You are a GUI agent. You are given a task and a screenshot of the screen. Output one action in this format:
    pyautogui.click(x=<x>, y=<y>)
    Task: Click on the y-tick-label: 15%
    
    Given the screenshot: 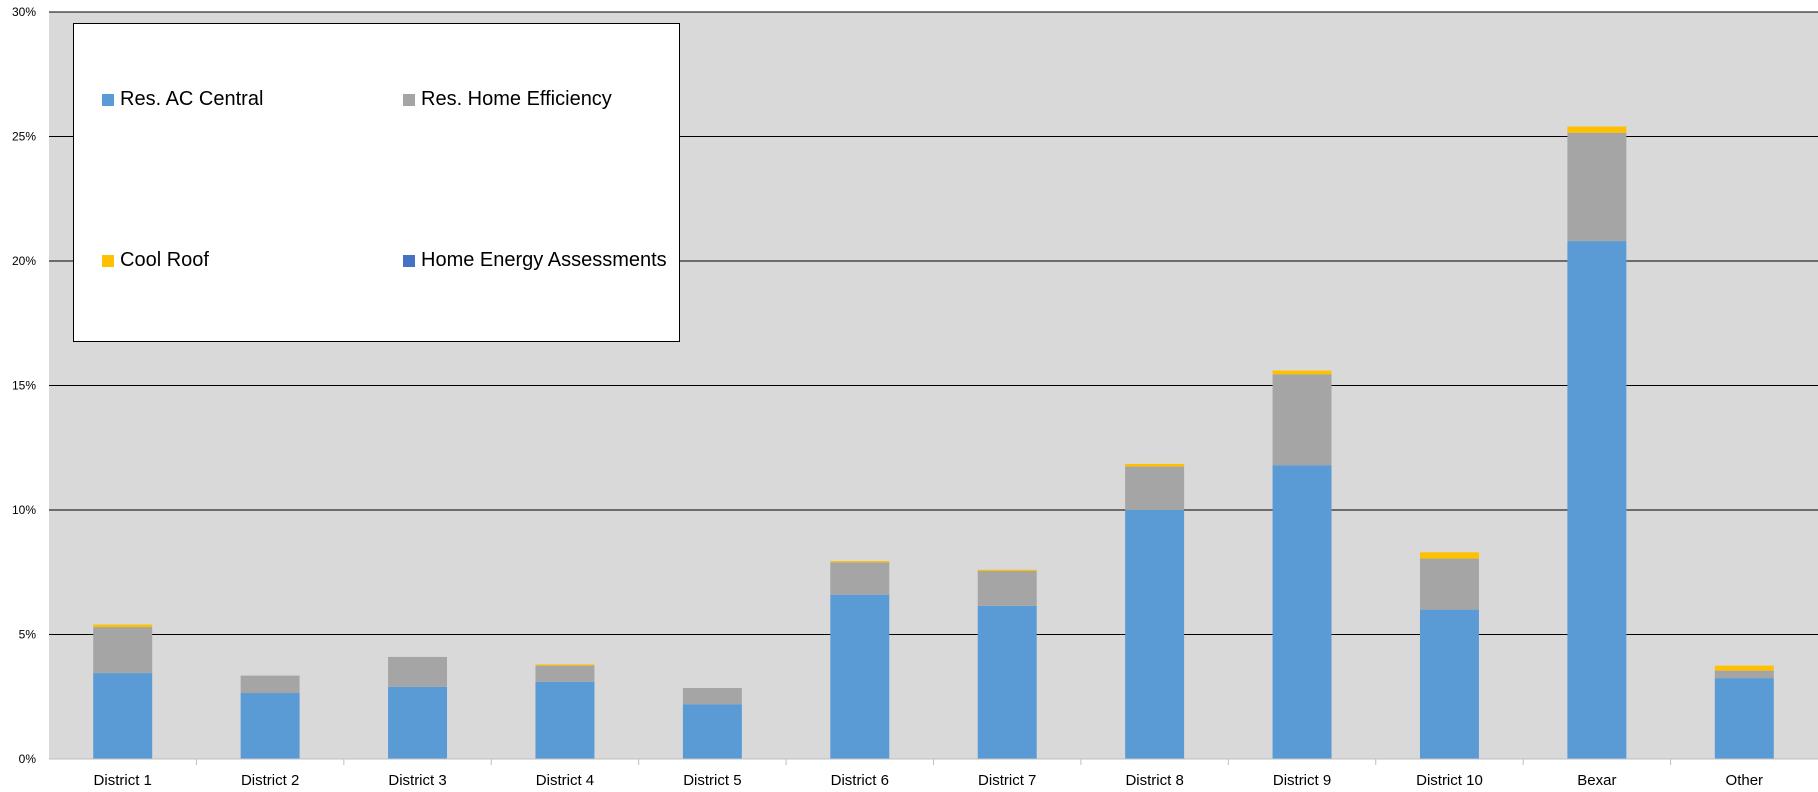 What is the action you would take?
    pyautogui.click(x=24, y=386)
    